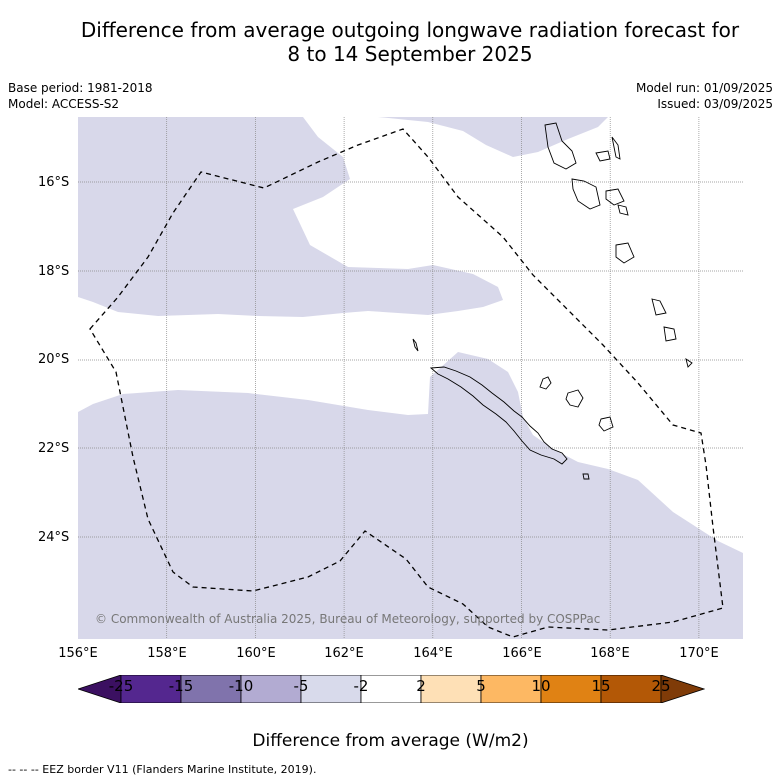 The image size is (781, 781). Describe the element at coordinates (704, 96) in the screenshot. I see `meta-right: Model run: 01/09/2025 Issued: 03/09/2025` at that location.